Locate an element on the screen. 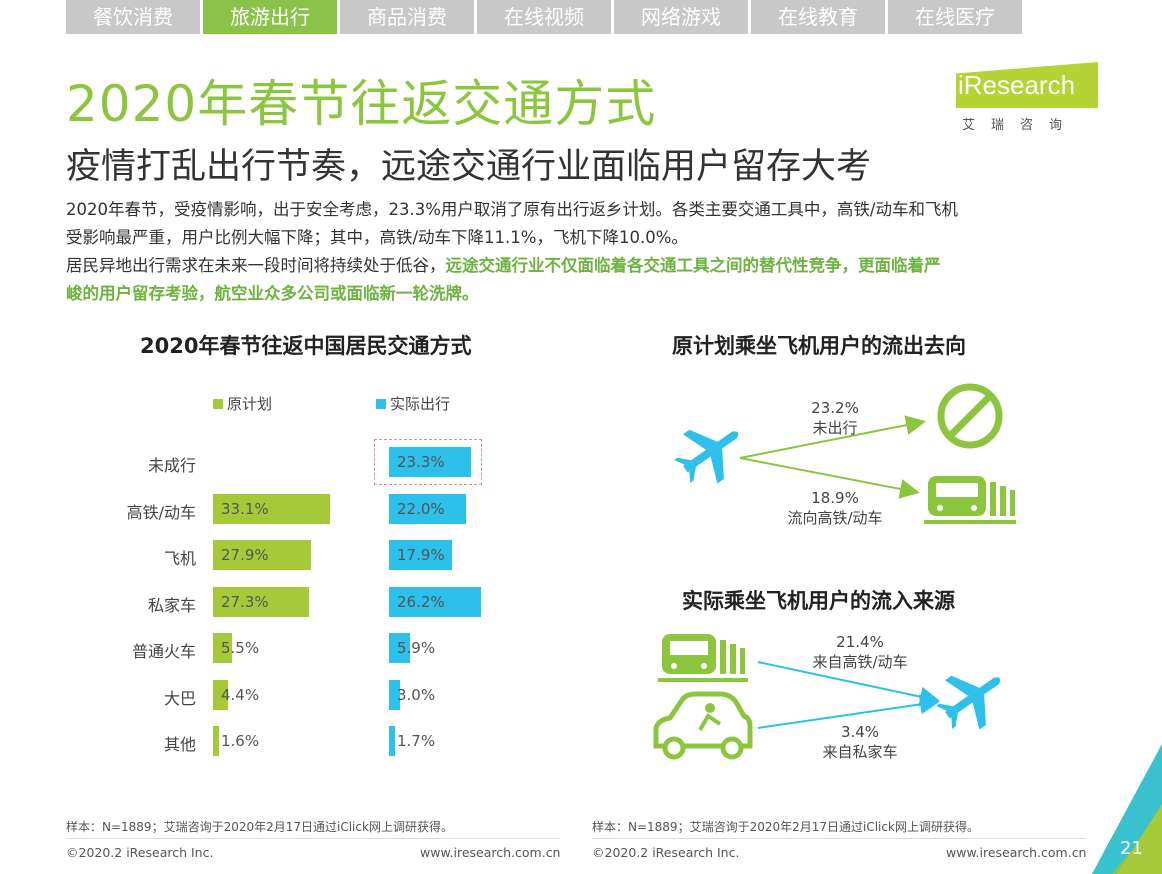 This screenshot has width=1162, height=874. footer-copyright-left: ©2020.2 iResearch Inc. is located at coordinates (140, 852).